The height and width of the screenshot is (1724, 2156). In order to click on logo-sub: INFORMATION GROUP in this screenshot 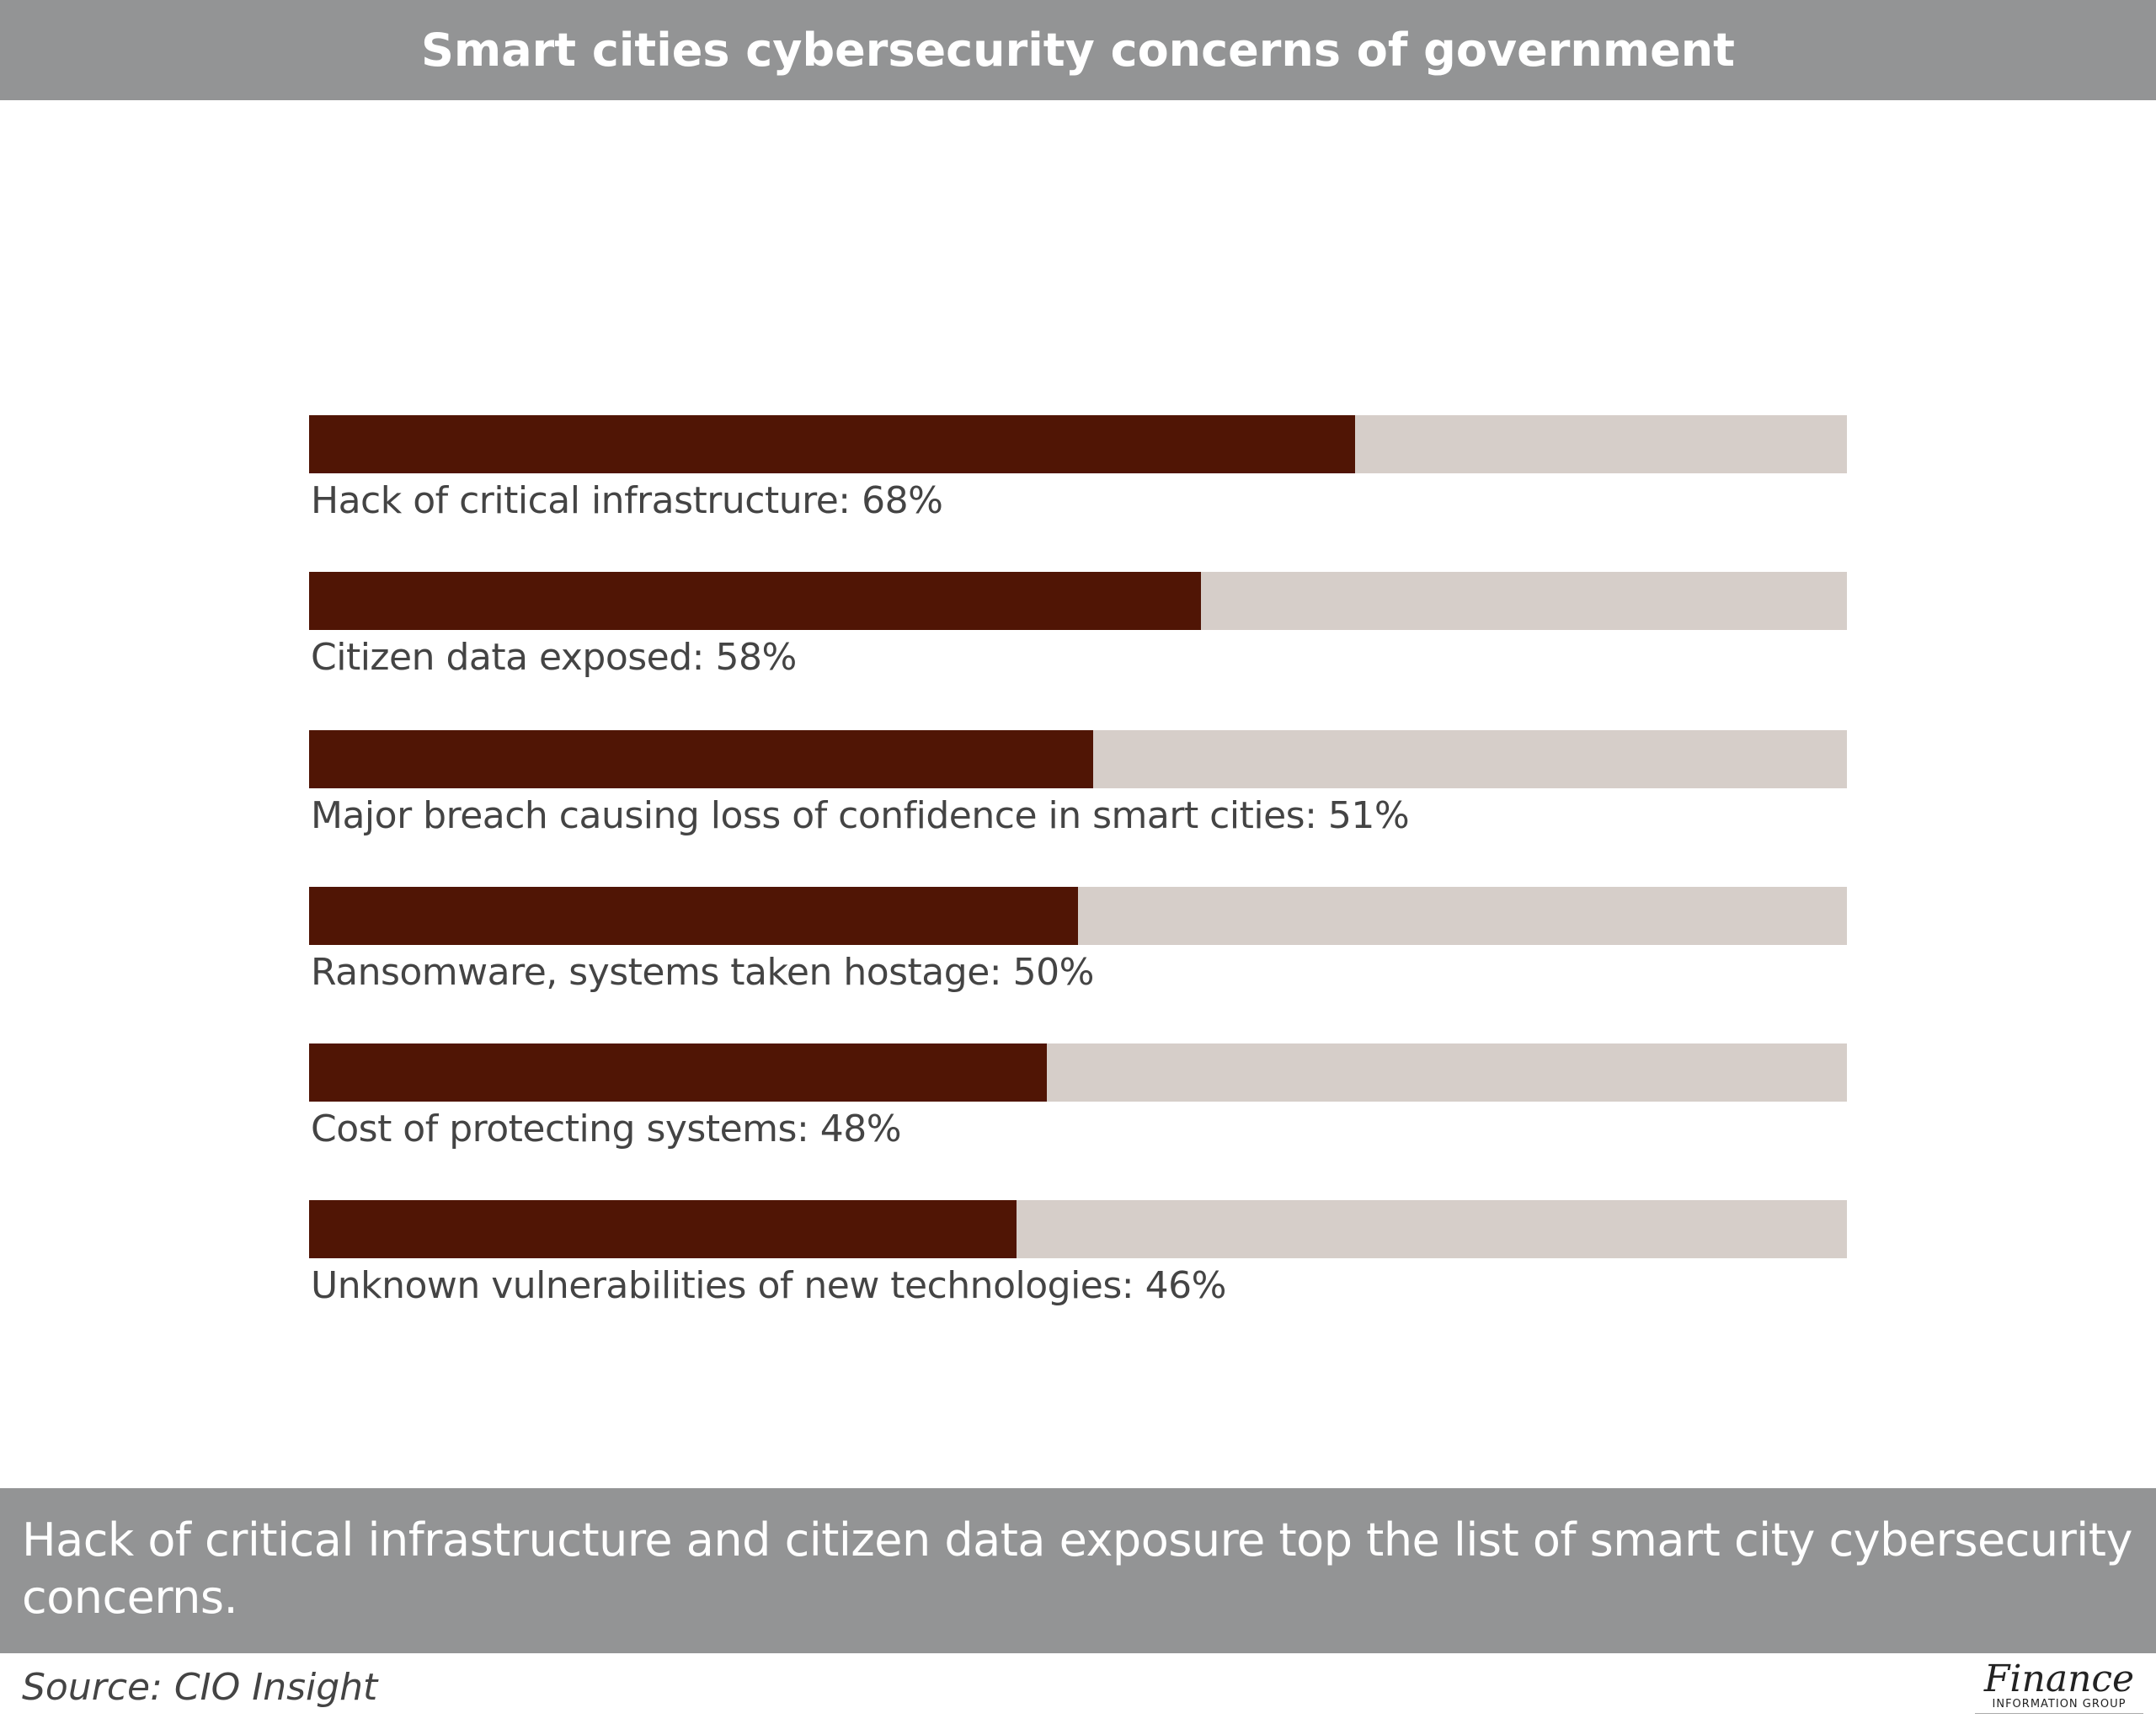, I will do `click(2059, 1706)`.